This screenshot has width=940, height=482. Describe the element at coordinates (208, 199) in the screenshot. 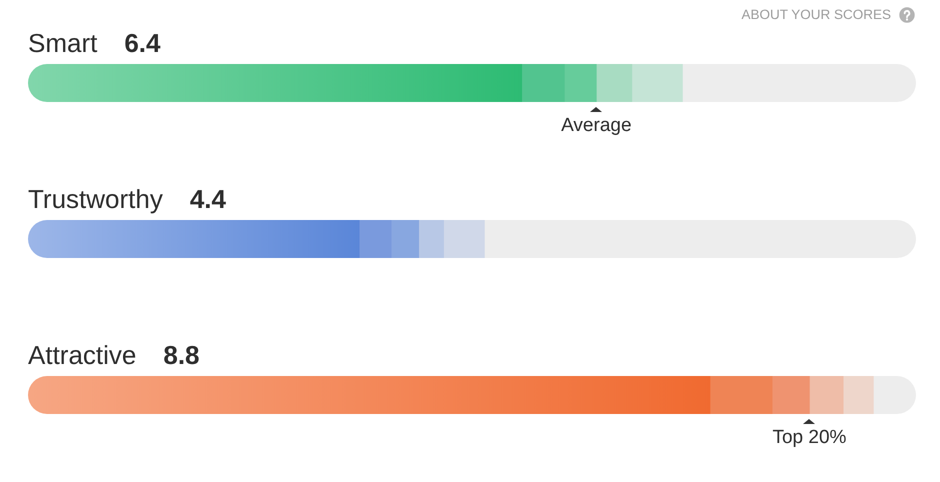

I see `annotation: 4.4` at that location.